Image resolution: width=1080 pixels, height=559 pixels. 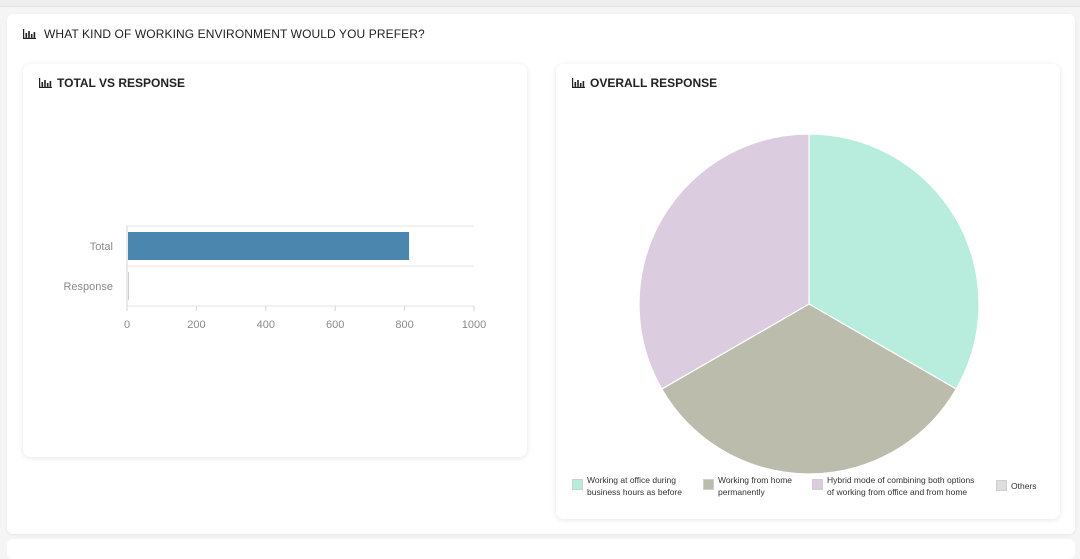 I want to click on next-question-card, so click(x=541, y=549).